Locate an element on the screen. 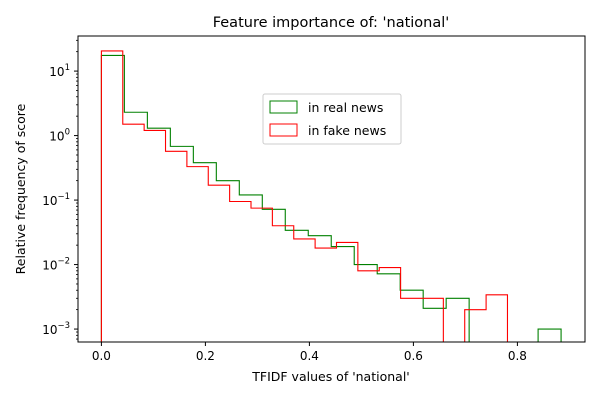  legend-label-real: in real news is located at coordinates (345, 107).